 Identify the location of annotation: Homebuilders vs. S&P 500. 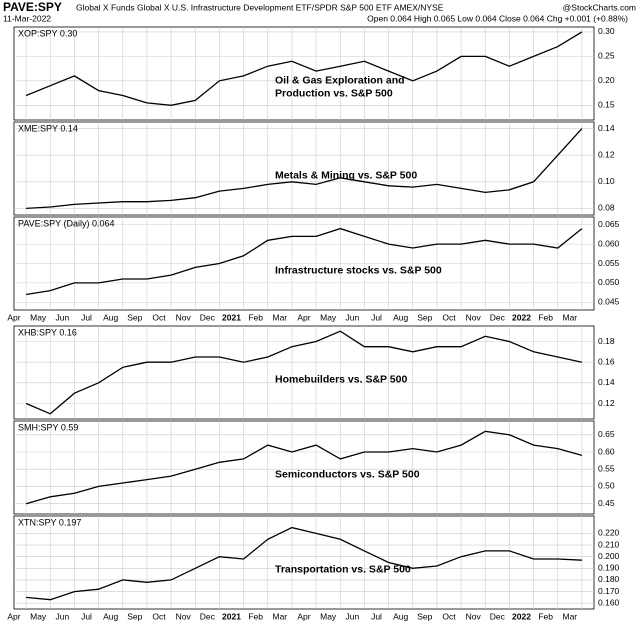
(341, 380).